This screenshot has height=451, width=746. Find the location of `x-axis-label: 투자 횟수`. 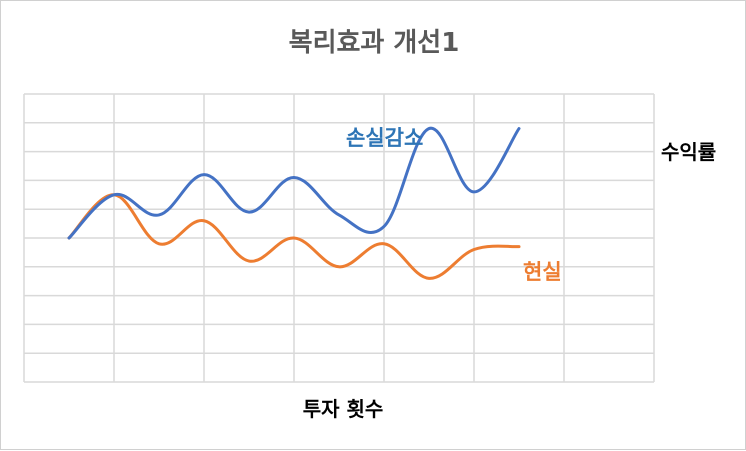

x-axis-label: 투자 횟수 is located at coordinates (343, 409).